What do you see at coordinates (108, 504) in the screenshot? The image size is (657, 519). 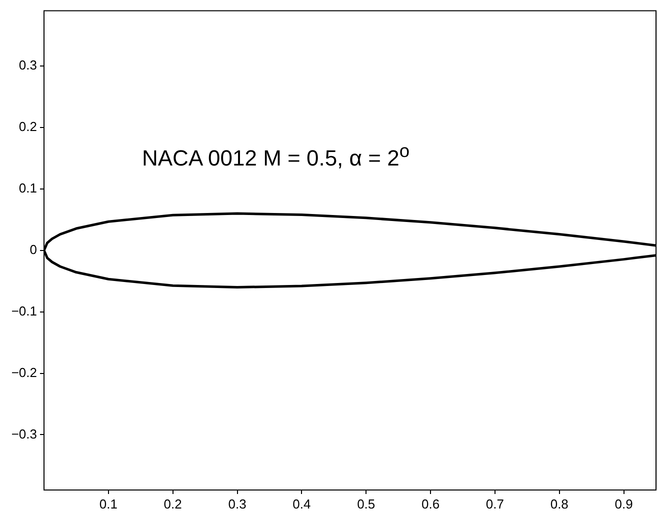 I see `x-tick-label: 0.1` at bounding box center [108, 504].